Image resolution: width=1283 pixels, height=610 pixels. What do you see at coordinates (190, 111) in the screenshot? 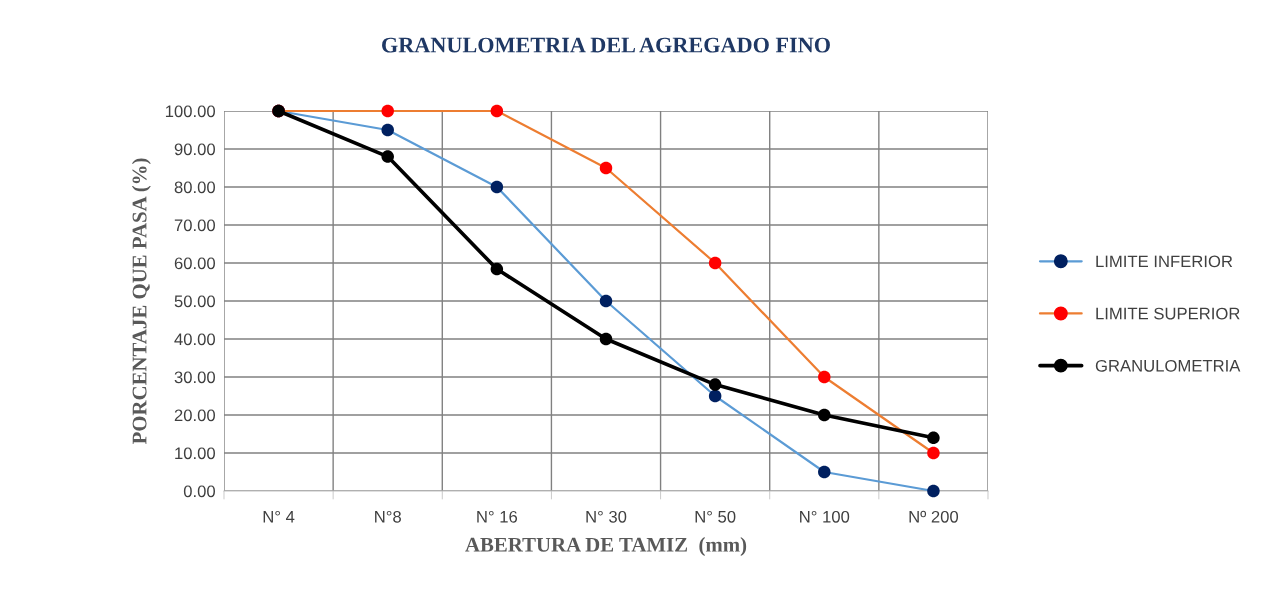
I see `y-tick-label: 100.00` at bounding box center [190, 111].